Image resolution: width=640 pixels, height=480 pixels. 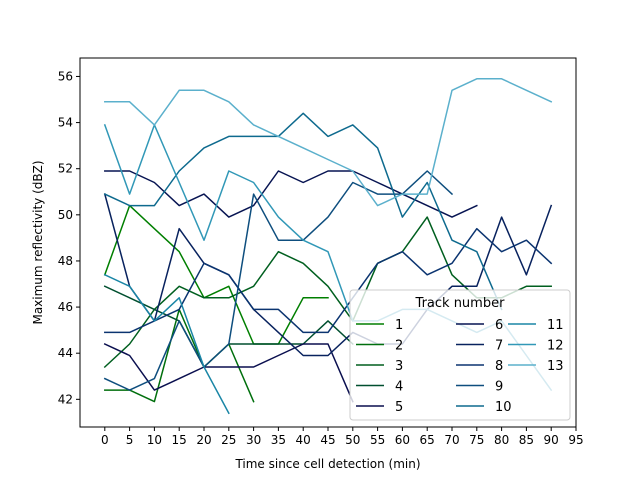 What do you see at coordinates (253, 440) in the screenshot?
I see `x-tick-label: 30` at bounding box center [253, 440].